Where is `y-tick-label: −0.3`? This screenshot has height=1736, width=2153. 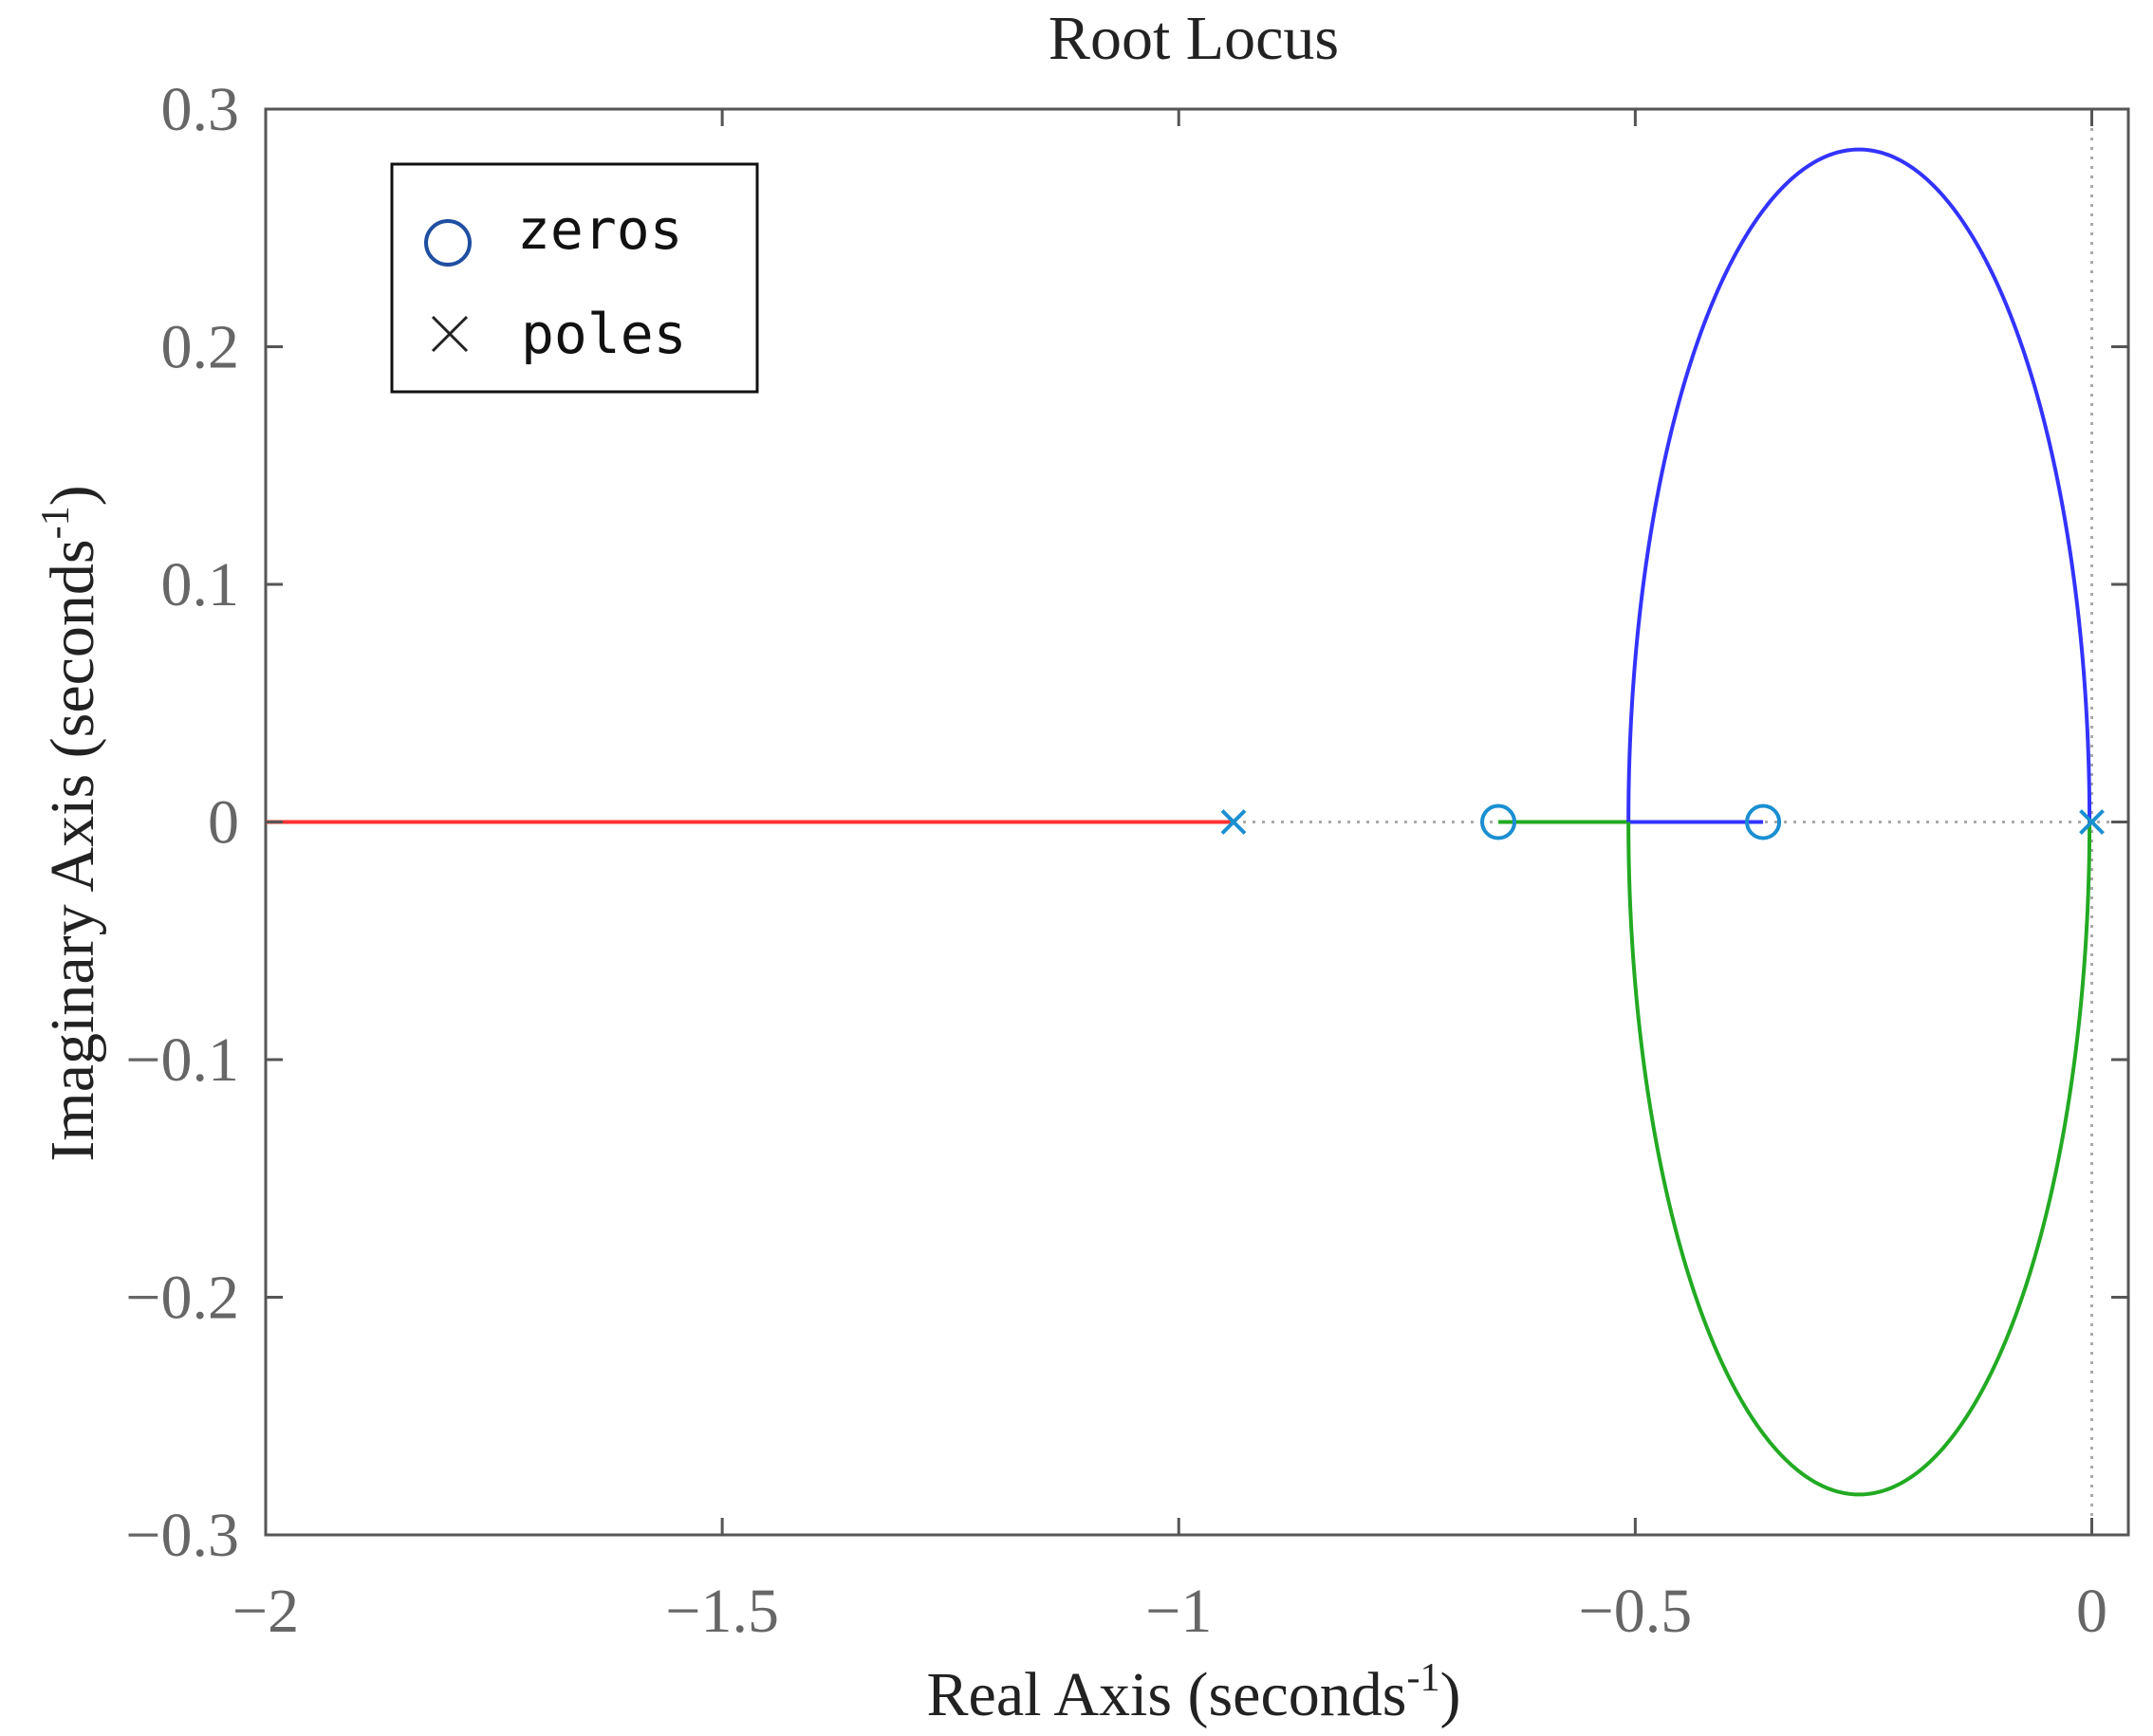
y-tick-label: −0.3 is located at coordinates (182, 1536).